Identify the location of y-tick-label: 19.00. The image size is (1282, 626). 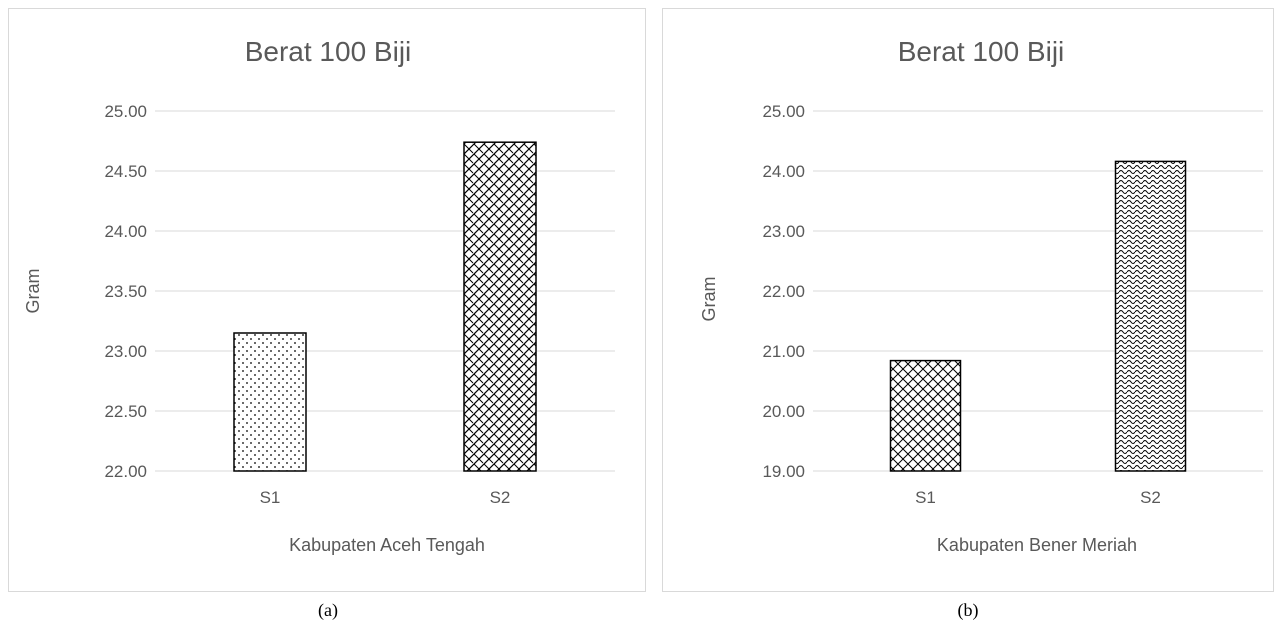
(783, 471).